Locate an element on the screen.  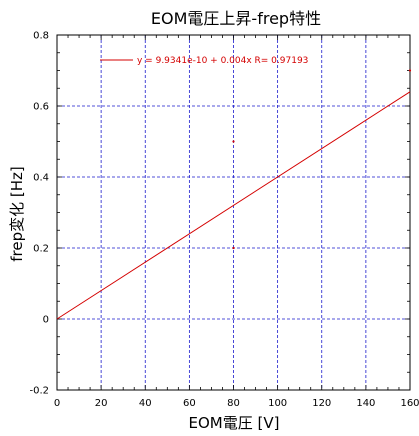
y-tick-label: 0.4 is located at coordinates (41, 178).